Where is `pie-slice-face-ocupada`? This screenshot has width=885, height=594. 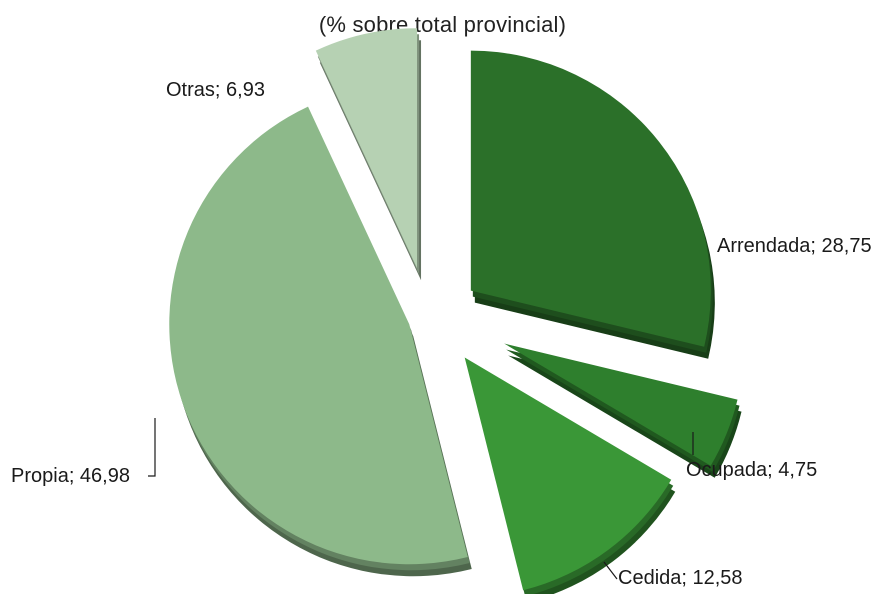 pie-slice-face-ocupada is located at coordinates (621, 404).